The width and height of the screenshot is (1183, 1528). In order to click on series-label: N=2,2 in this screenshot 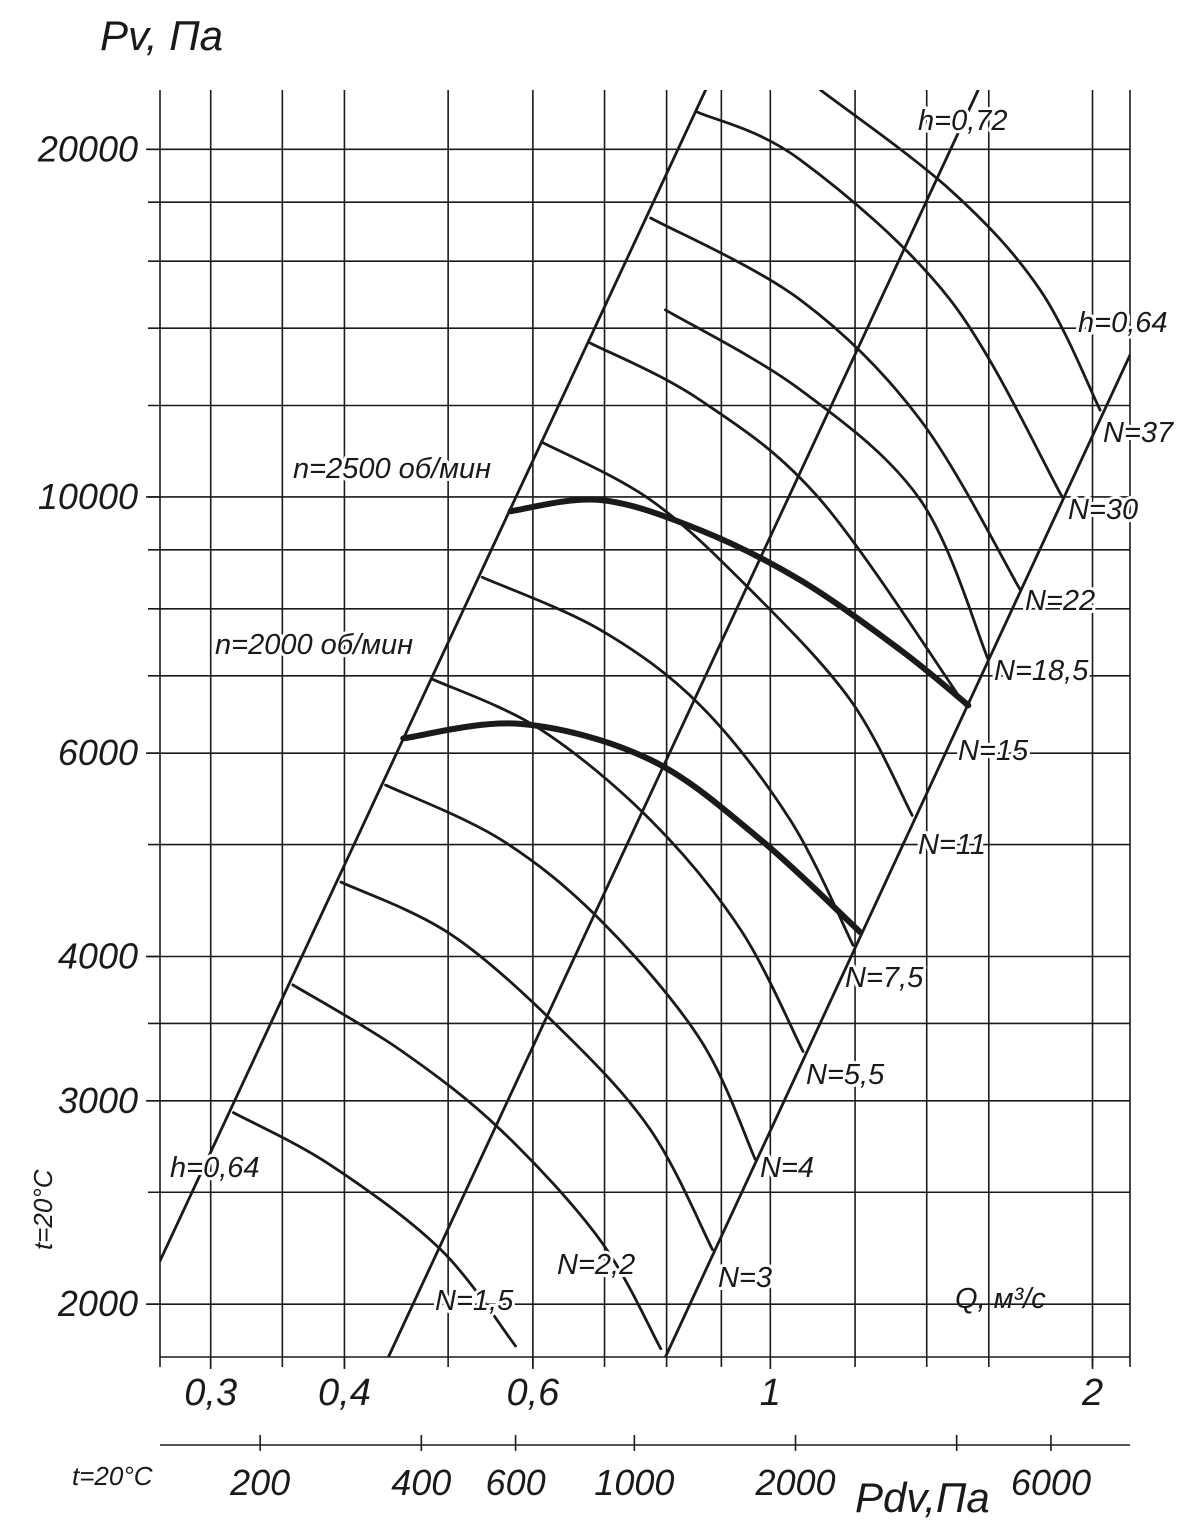, I will do `click(596, 1265)`.